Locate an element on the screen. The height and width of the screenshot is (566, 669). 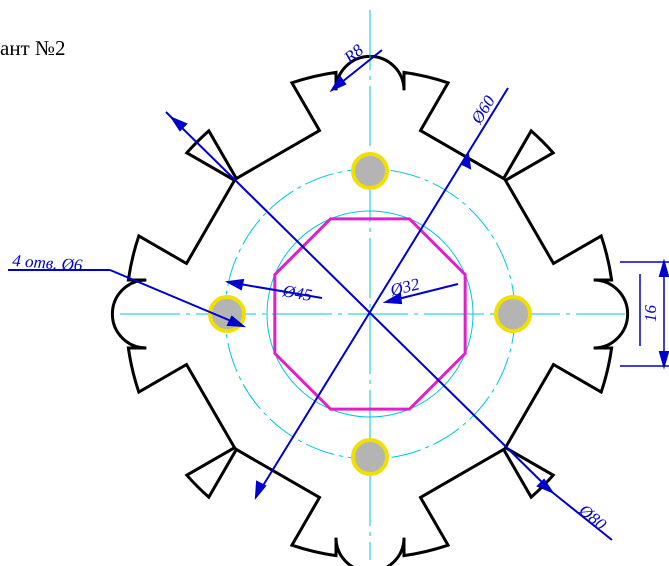
d80-label: Ø80 is located at coordinates (593, 517).